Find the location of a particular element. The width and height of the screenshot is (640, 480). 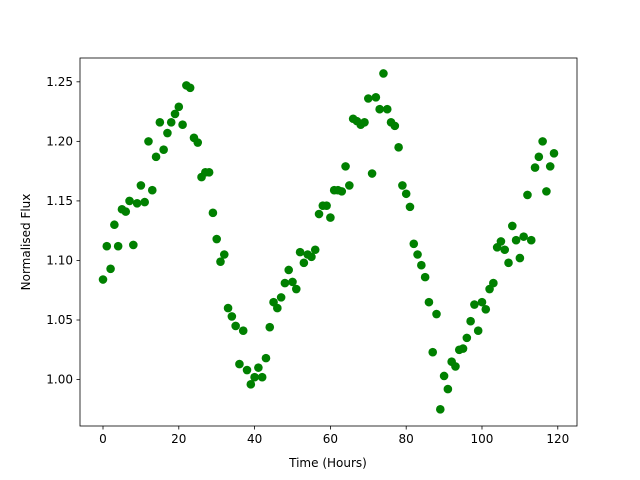

y-axis-label: Normalised Flux is located at coordinates (26, 242).